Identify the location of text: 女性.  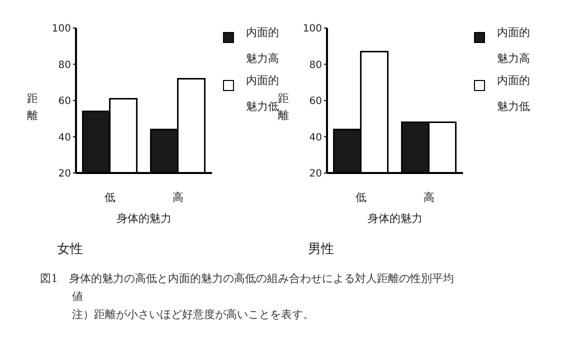
(70, 249).